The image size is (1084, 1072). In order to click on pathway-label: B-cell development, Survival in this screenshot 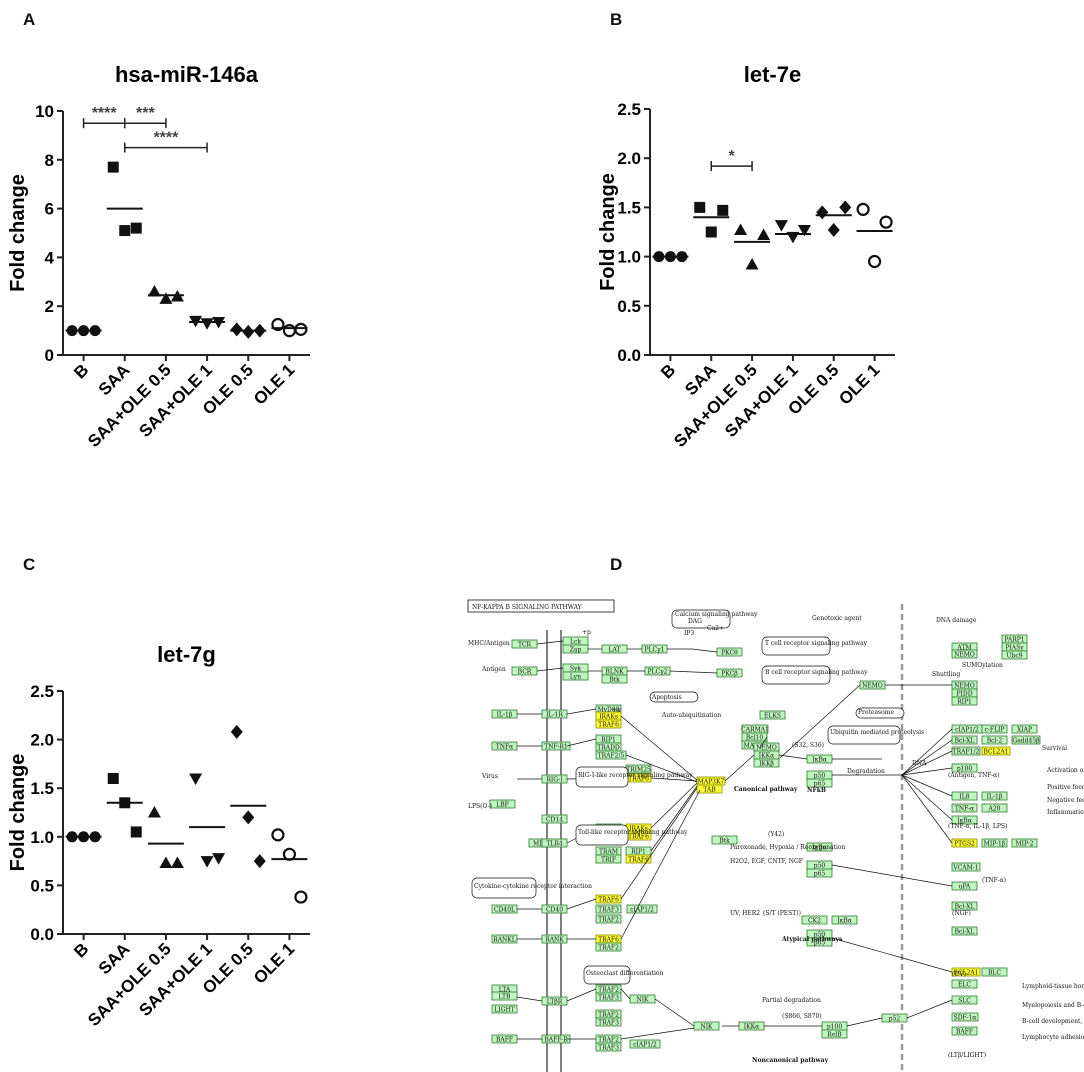, I will do `click(1053, 1021)`.